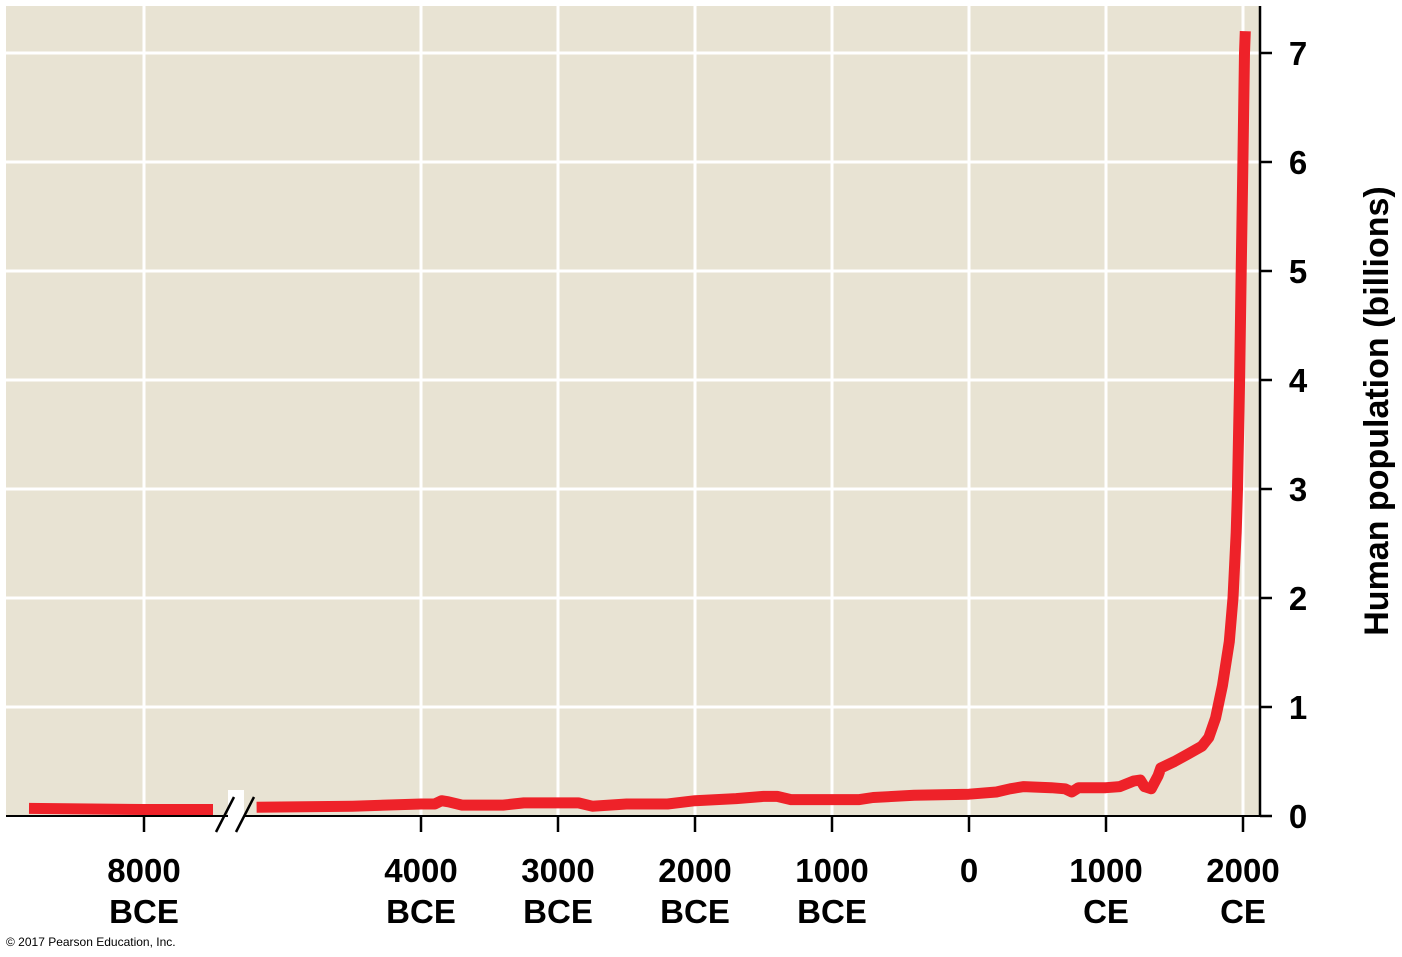 This screenshot has width=1402, height=957. I want to click on y-tick-label: 2, so click(1298, 598).